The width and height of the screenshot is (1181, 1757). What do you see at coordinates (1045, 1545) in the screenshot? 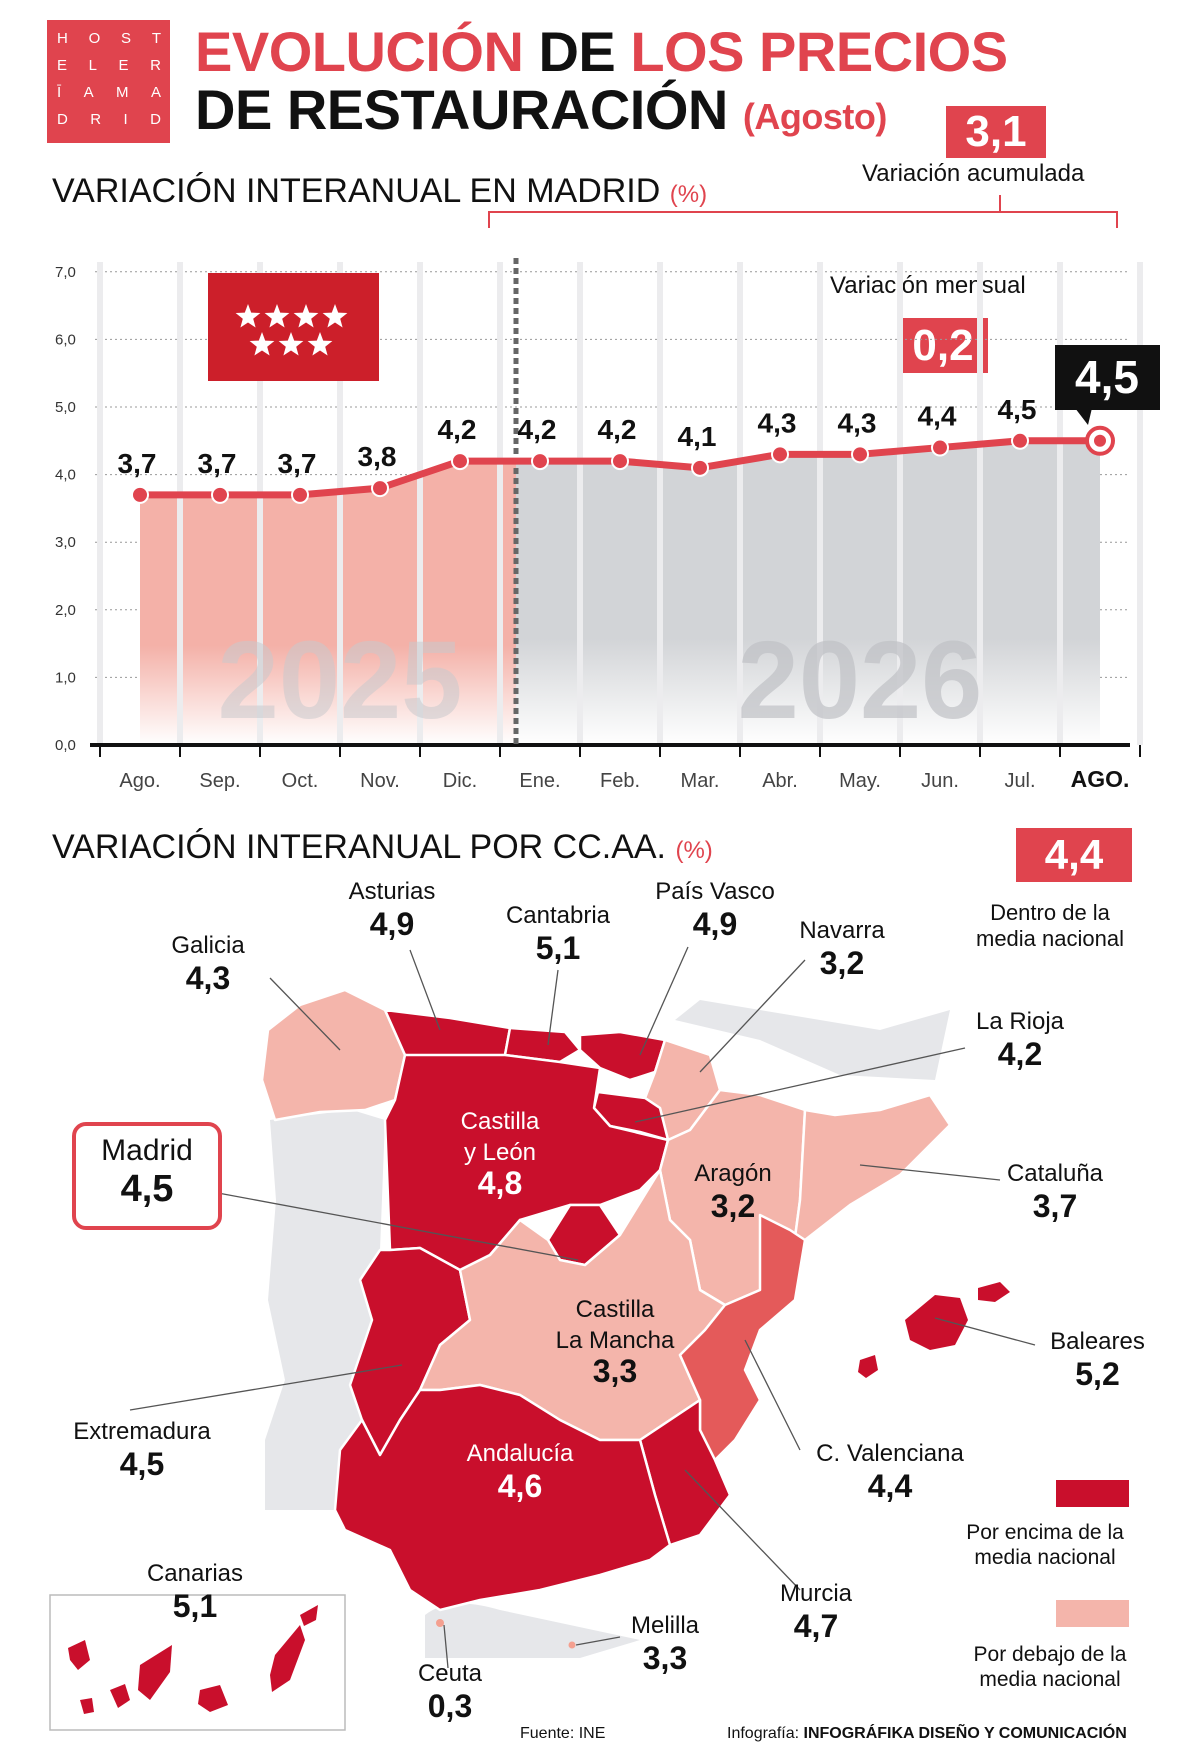
I see `legend-label-above: Por encima de la media nacional` at bounding box center [1045, 1545].